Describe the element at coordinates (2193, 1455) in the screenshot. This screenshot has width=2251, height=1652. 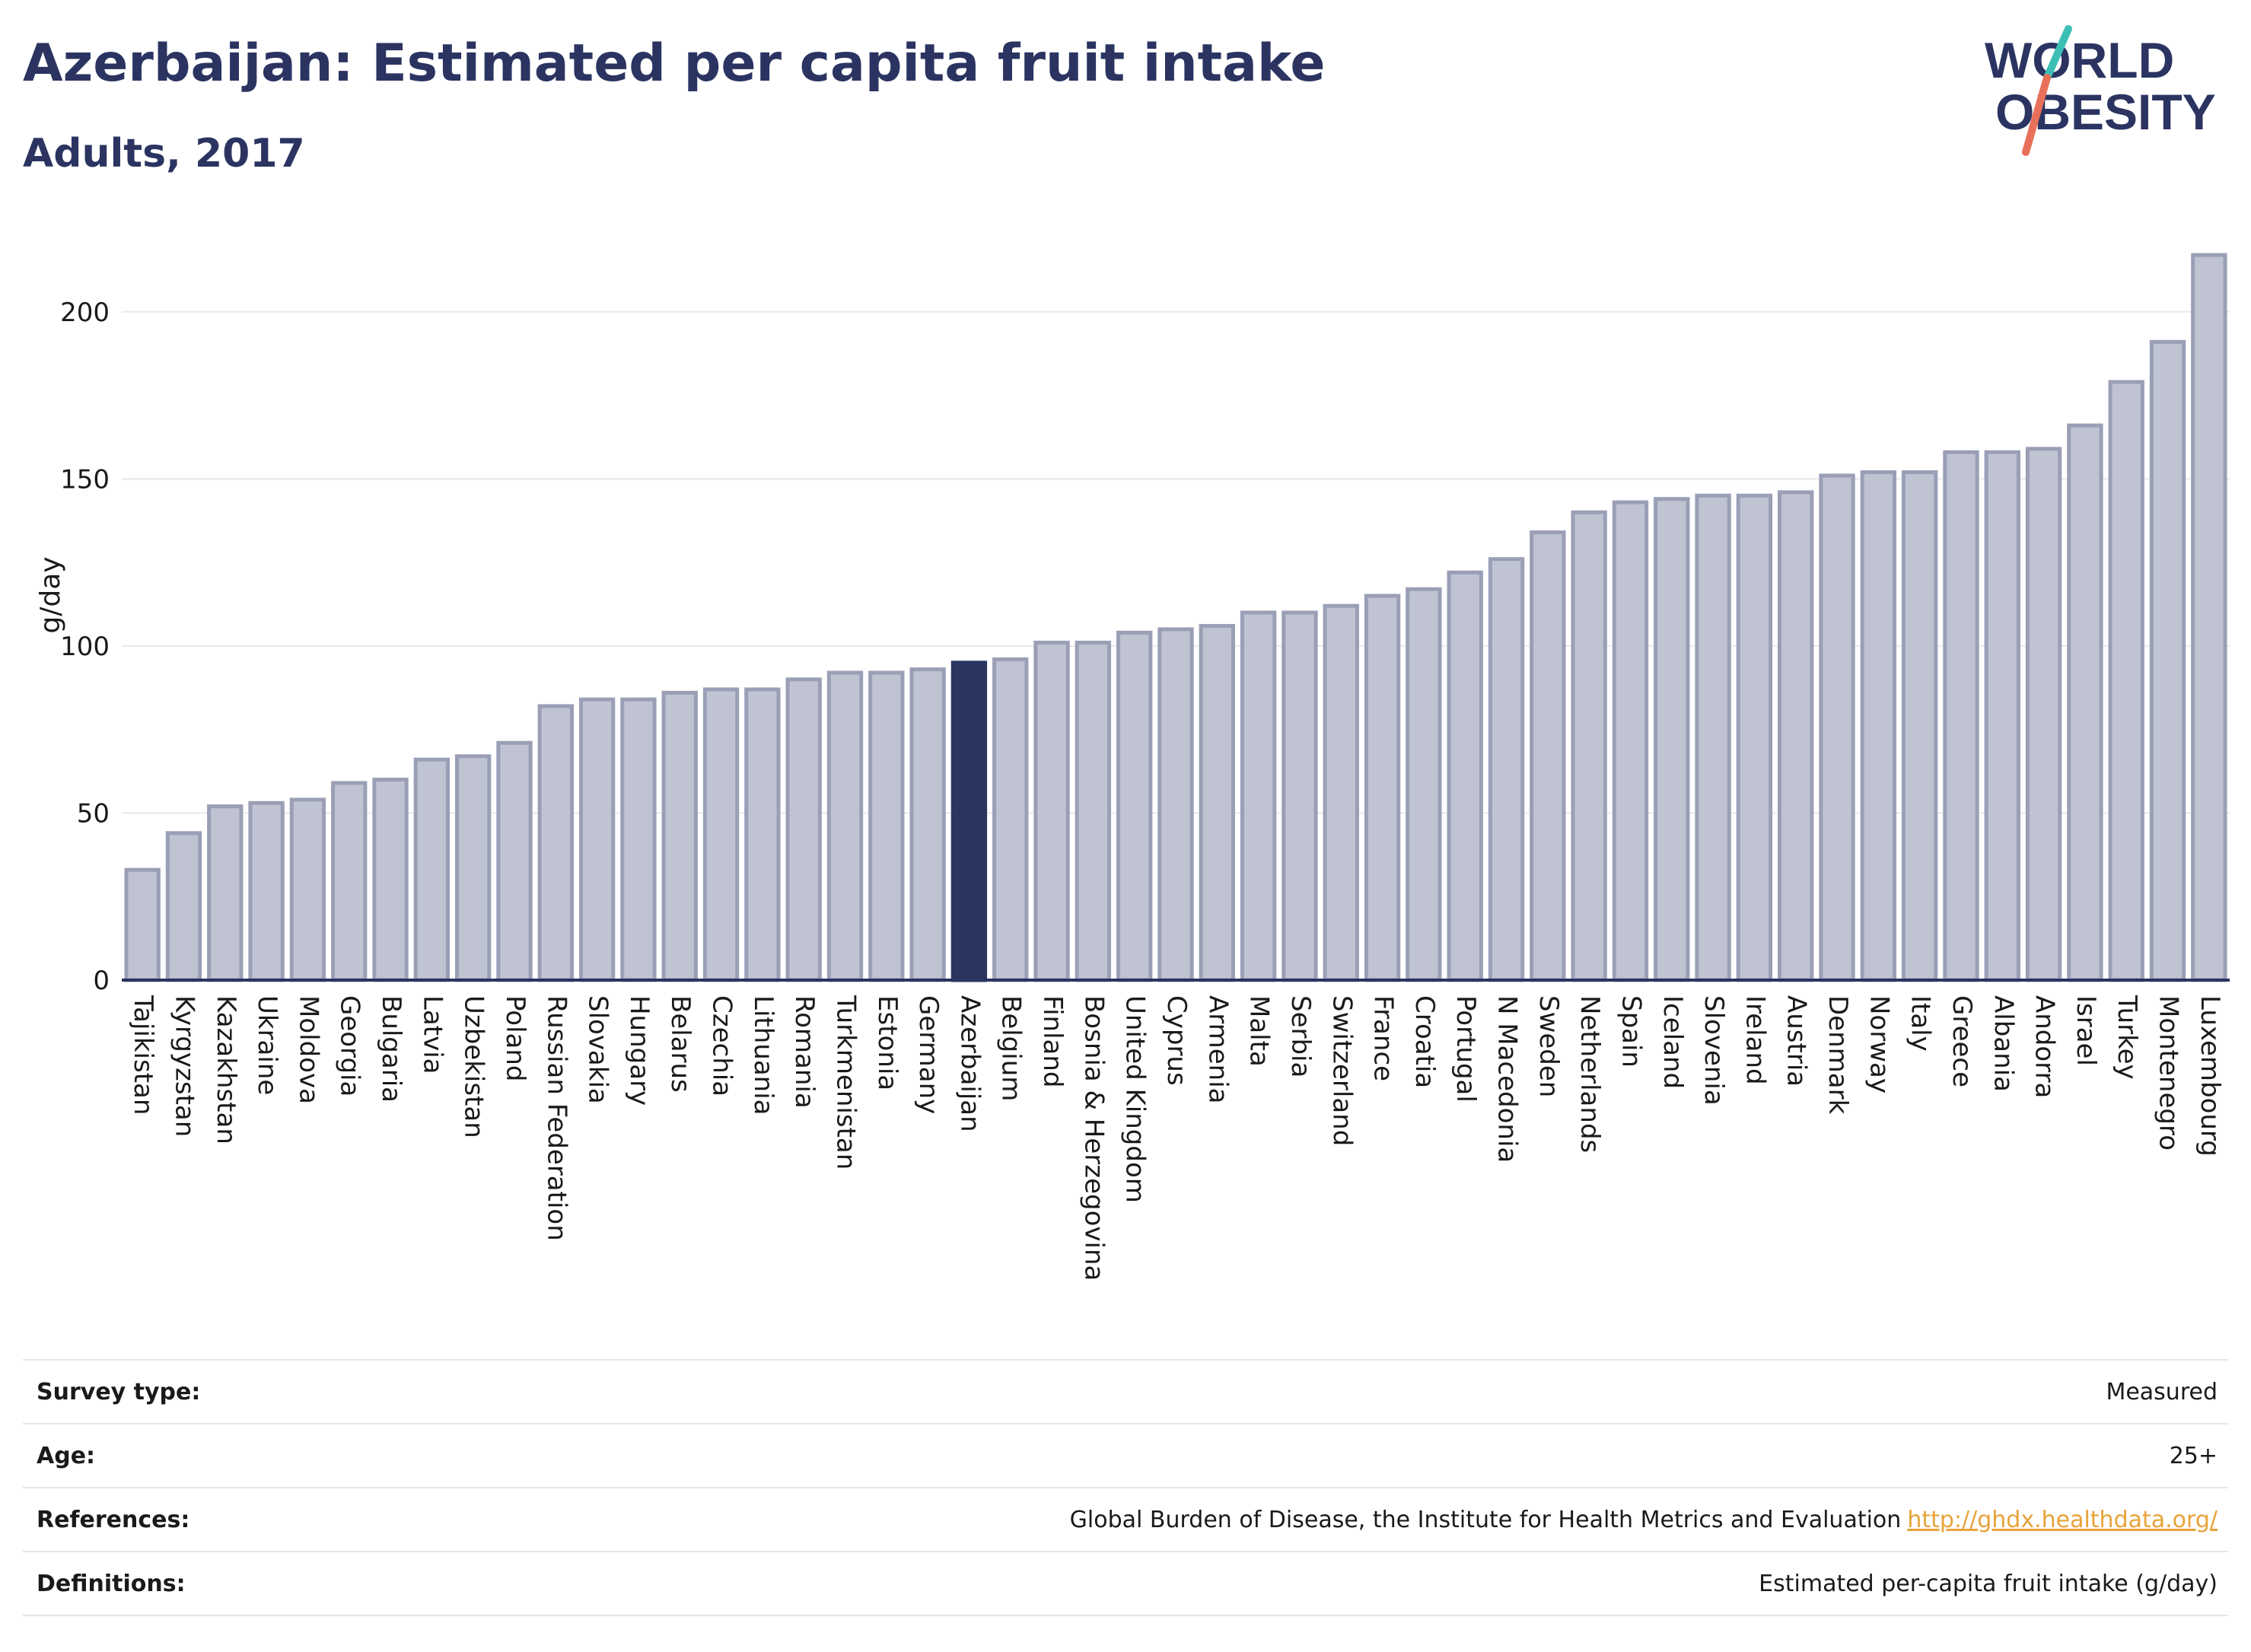
I see `age-value: 25+` at that location.